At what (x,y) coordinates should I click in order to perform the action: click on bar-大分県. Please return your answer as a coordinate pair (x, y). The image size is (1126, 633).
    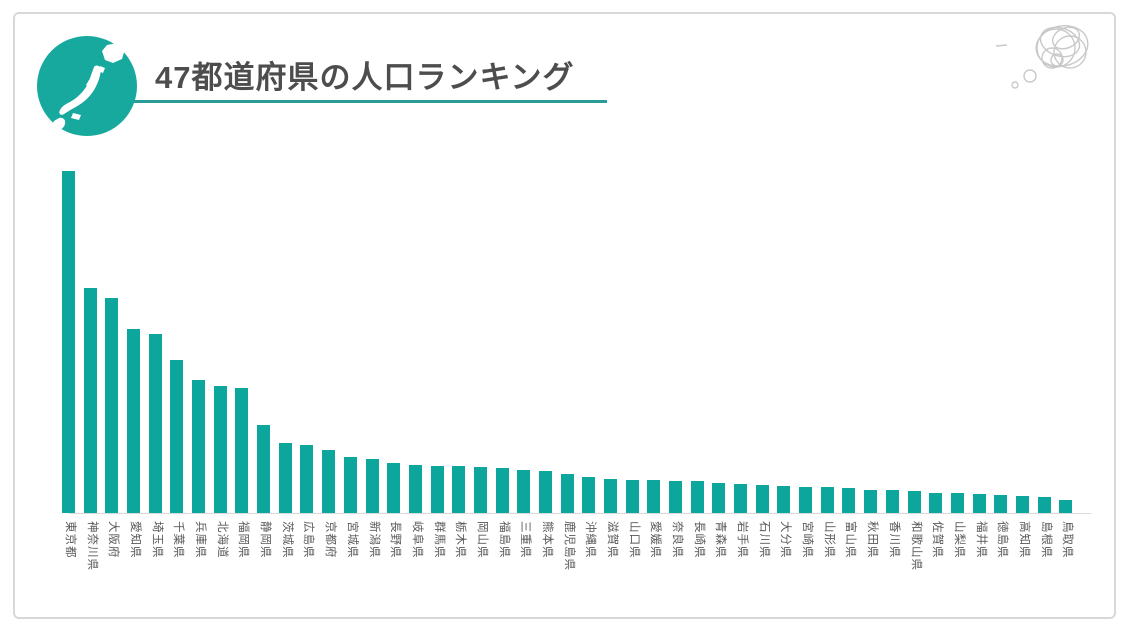
    Looking at the image, I should click on (783, 499).